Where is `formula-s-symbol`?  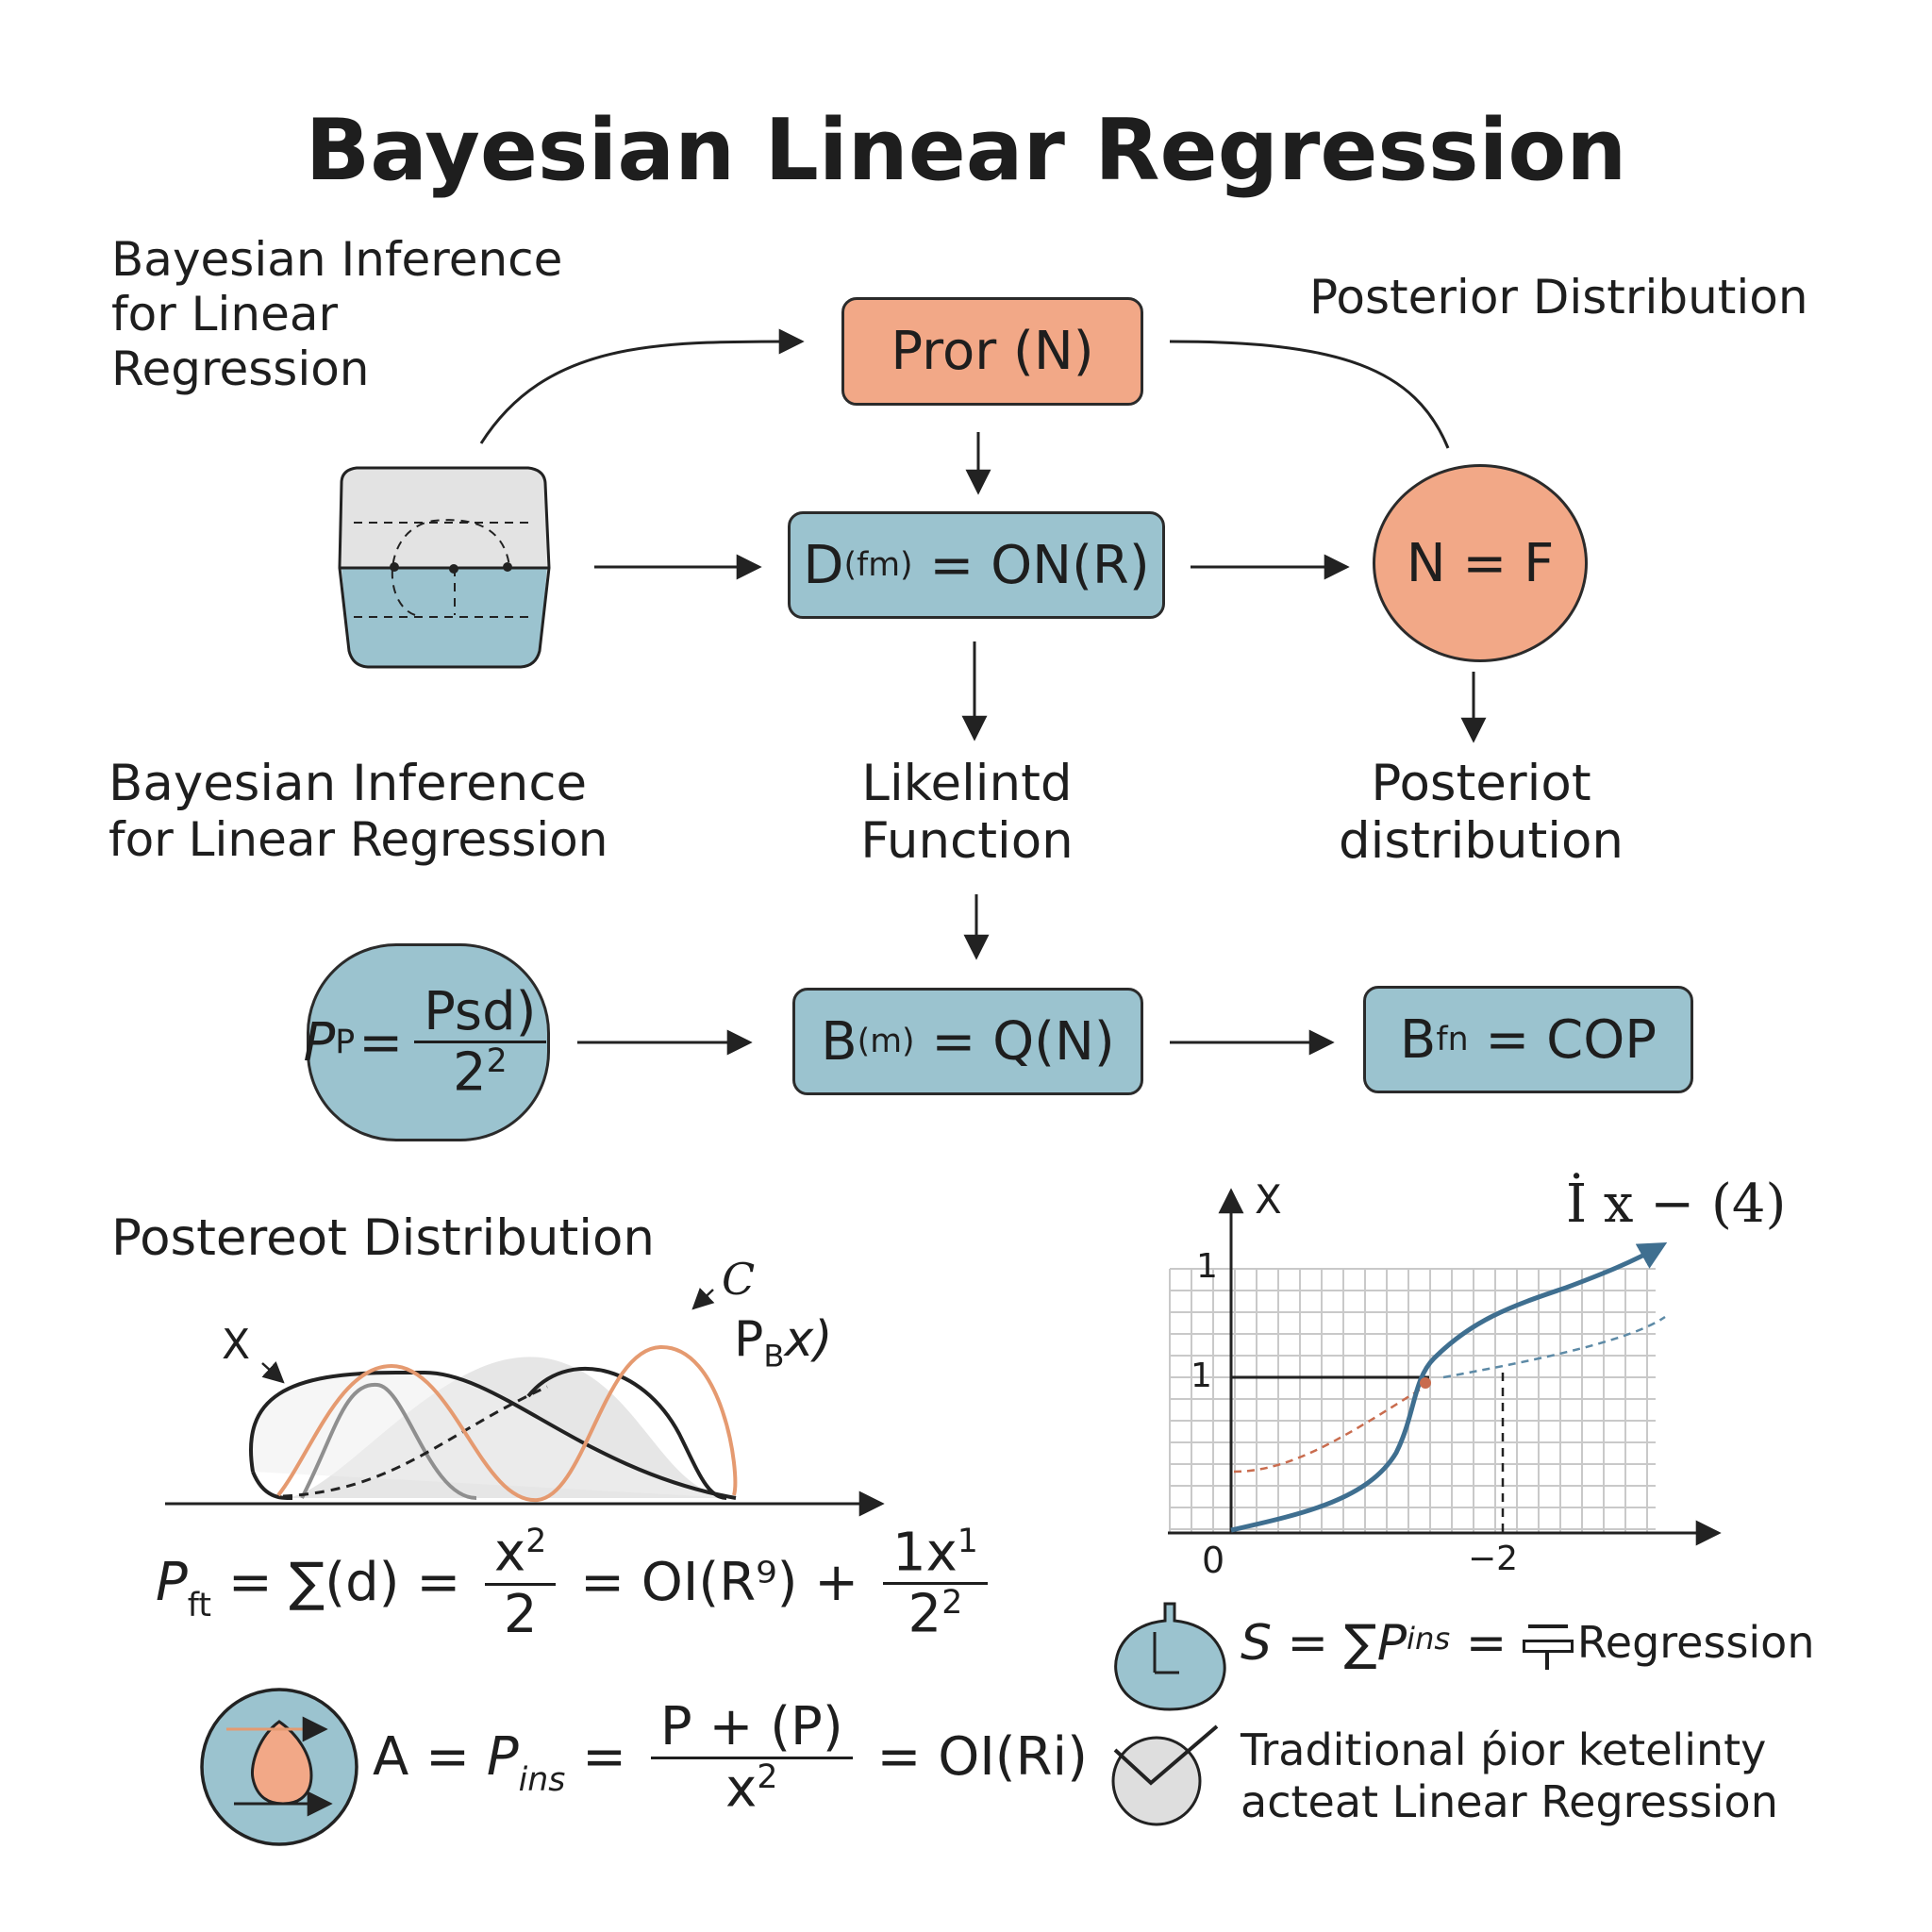 formula-s-symbol is located at coordinates (1548, 1643).